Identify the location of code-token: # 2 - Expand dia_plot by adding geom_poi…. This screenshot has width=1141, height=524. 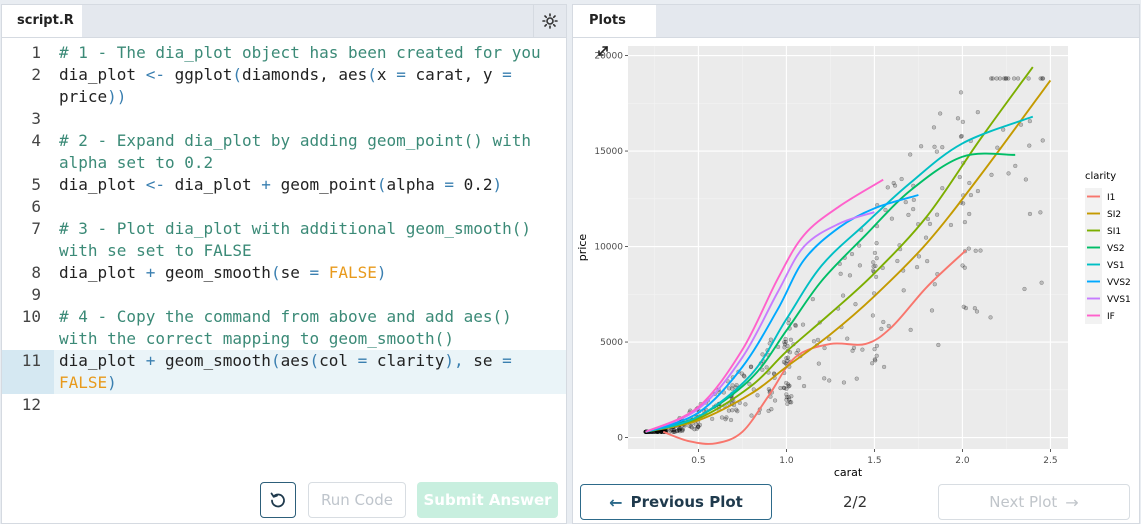
(295, 151).